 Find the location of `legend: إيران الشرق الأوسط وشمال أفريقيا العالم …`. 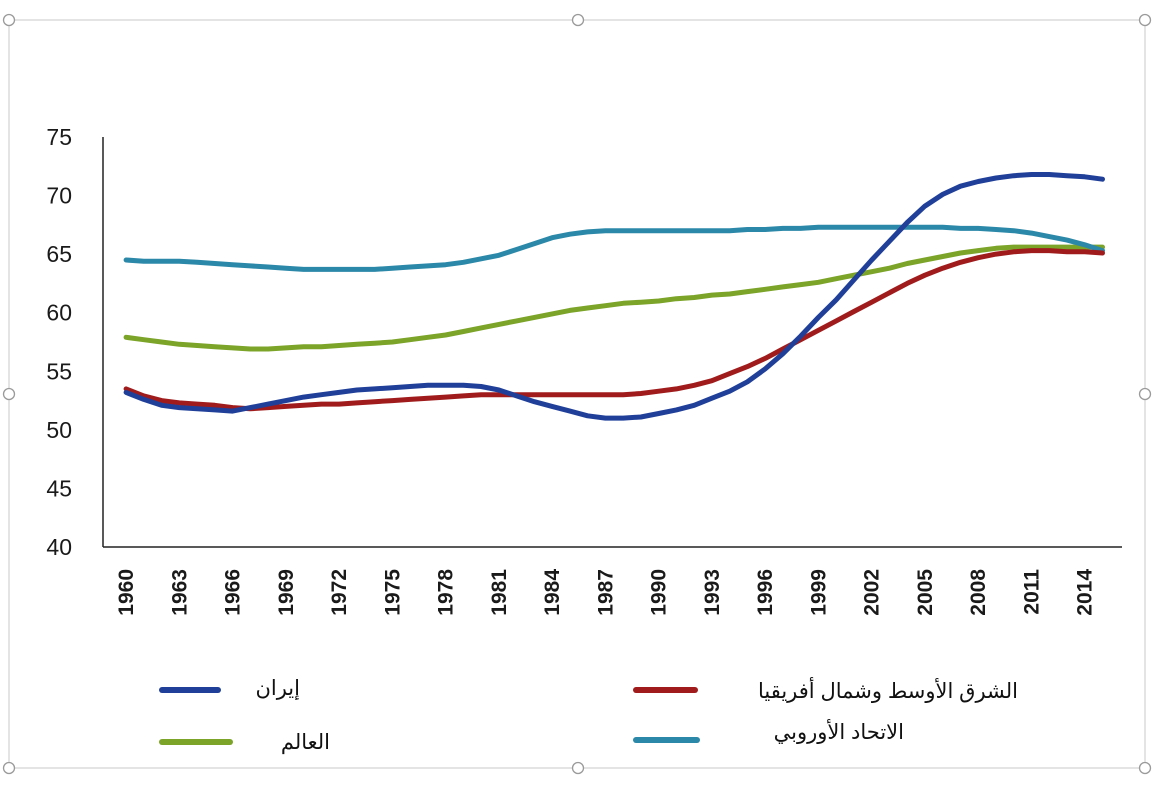

legend: إيران الشرق الأوسط وشمال أفريقيا العالم … is located at coordinates (588, 716).